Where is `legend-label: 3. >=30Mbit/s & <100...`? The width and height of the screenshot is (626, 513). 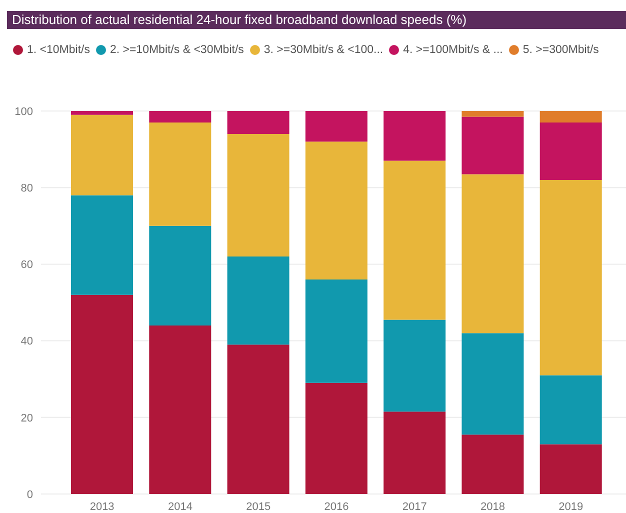 legend-label: 3. >=30Mbit/s & <100... is located at coordinates (324, 50).